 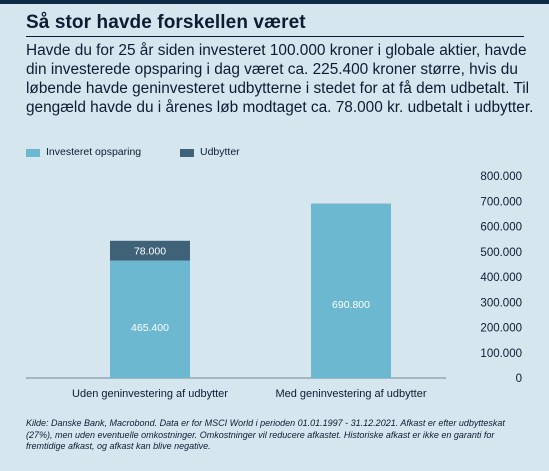 What do you see at coordinates (519, 379) in the screenshot?
I see `y-tick-label: 0` at bounding box center [519, 379].